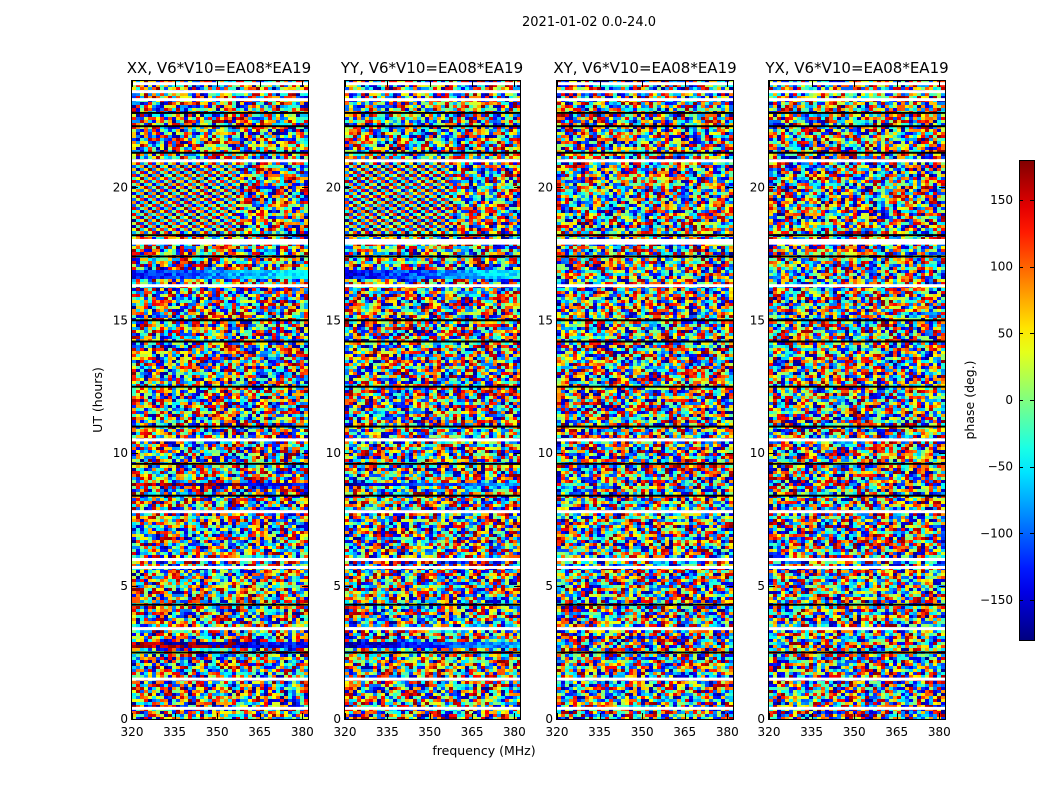 This screenshot has width=1050, height=800. I want to click on panel-title: YY, V6*V10=EA08*EA19, so click(431, 68).